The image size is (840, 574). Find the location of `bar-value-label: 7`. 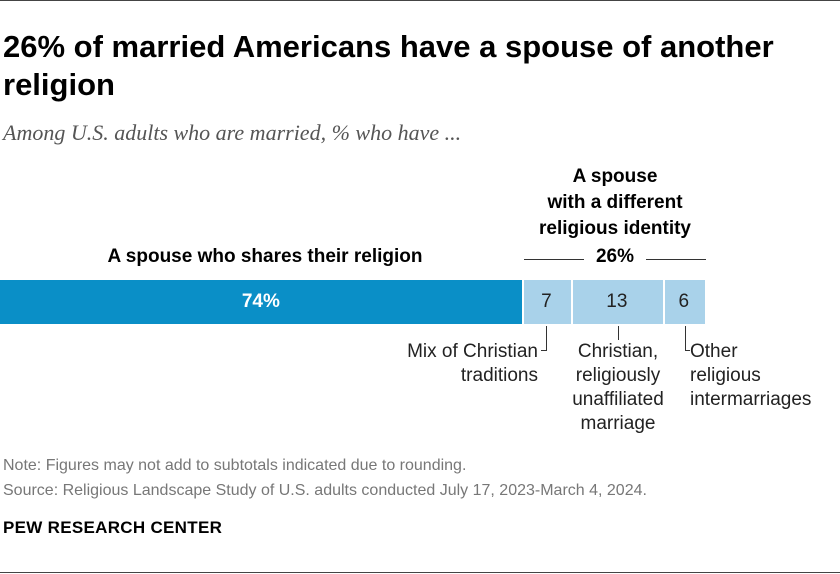

bar-value-label: 7 is located at coordinates (546, 301).